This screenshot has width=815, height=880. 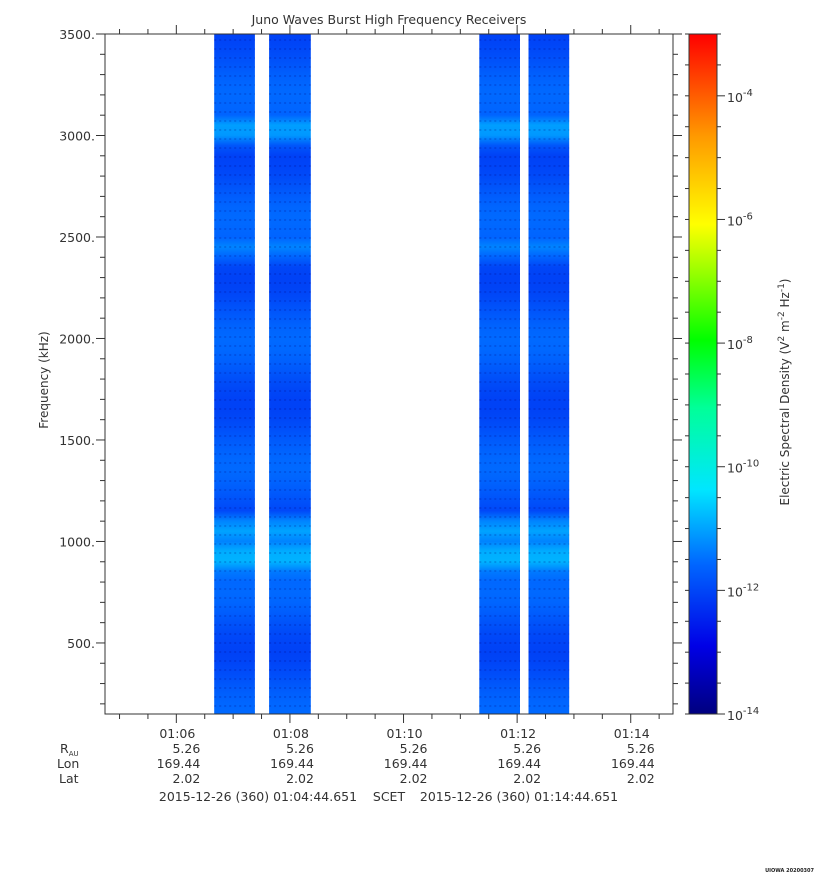 What do you see at coordinates (743, 590) in the screenshot?
I see `colorbar-tick-label: 10⁻¹²` at bounding box center [743, 590].